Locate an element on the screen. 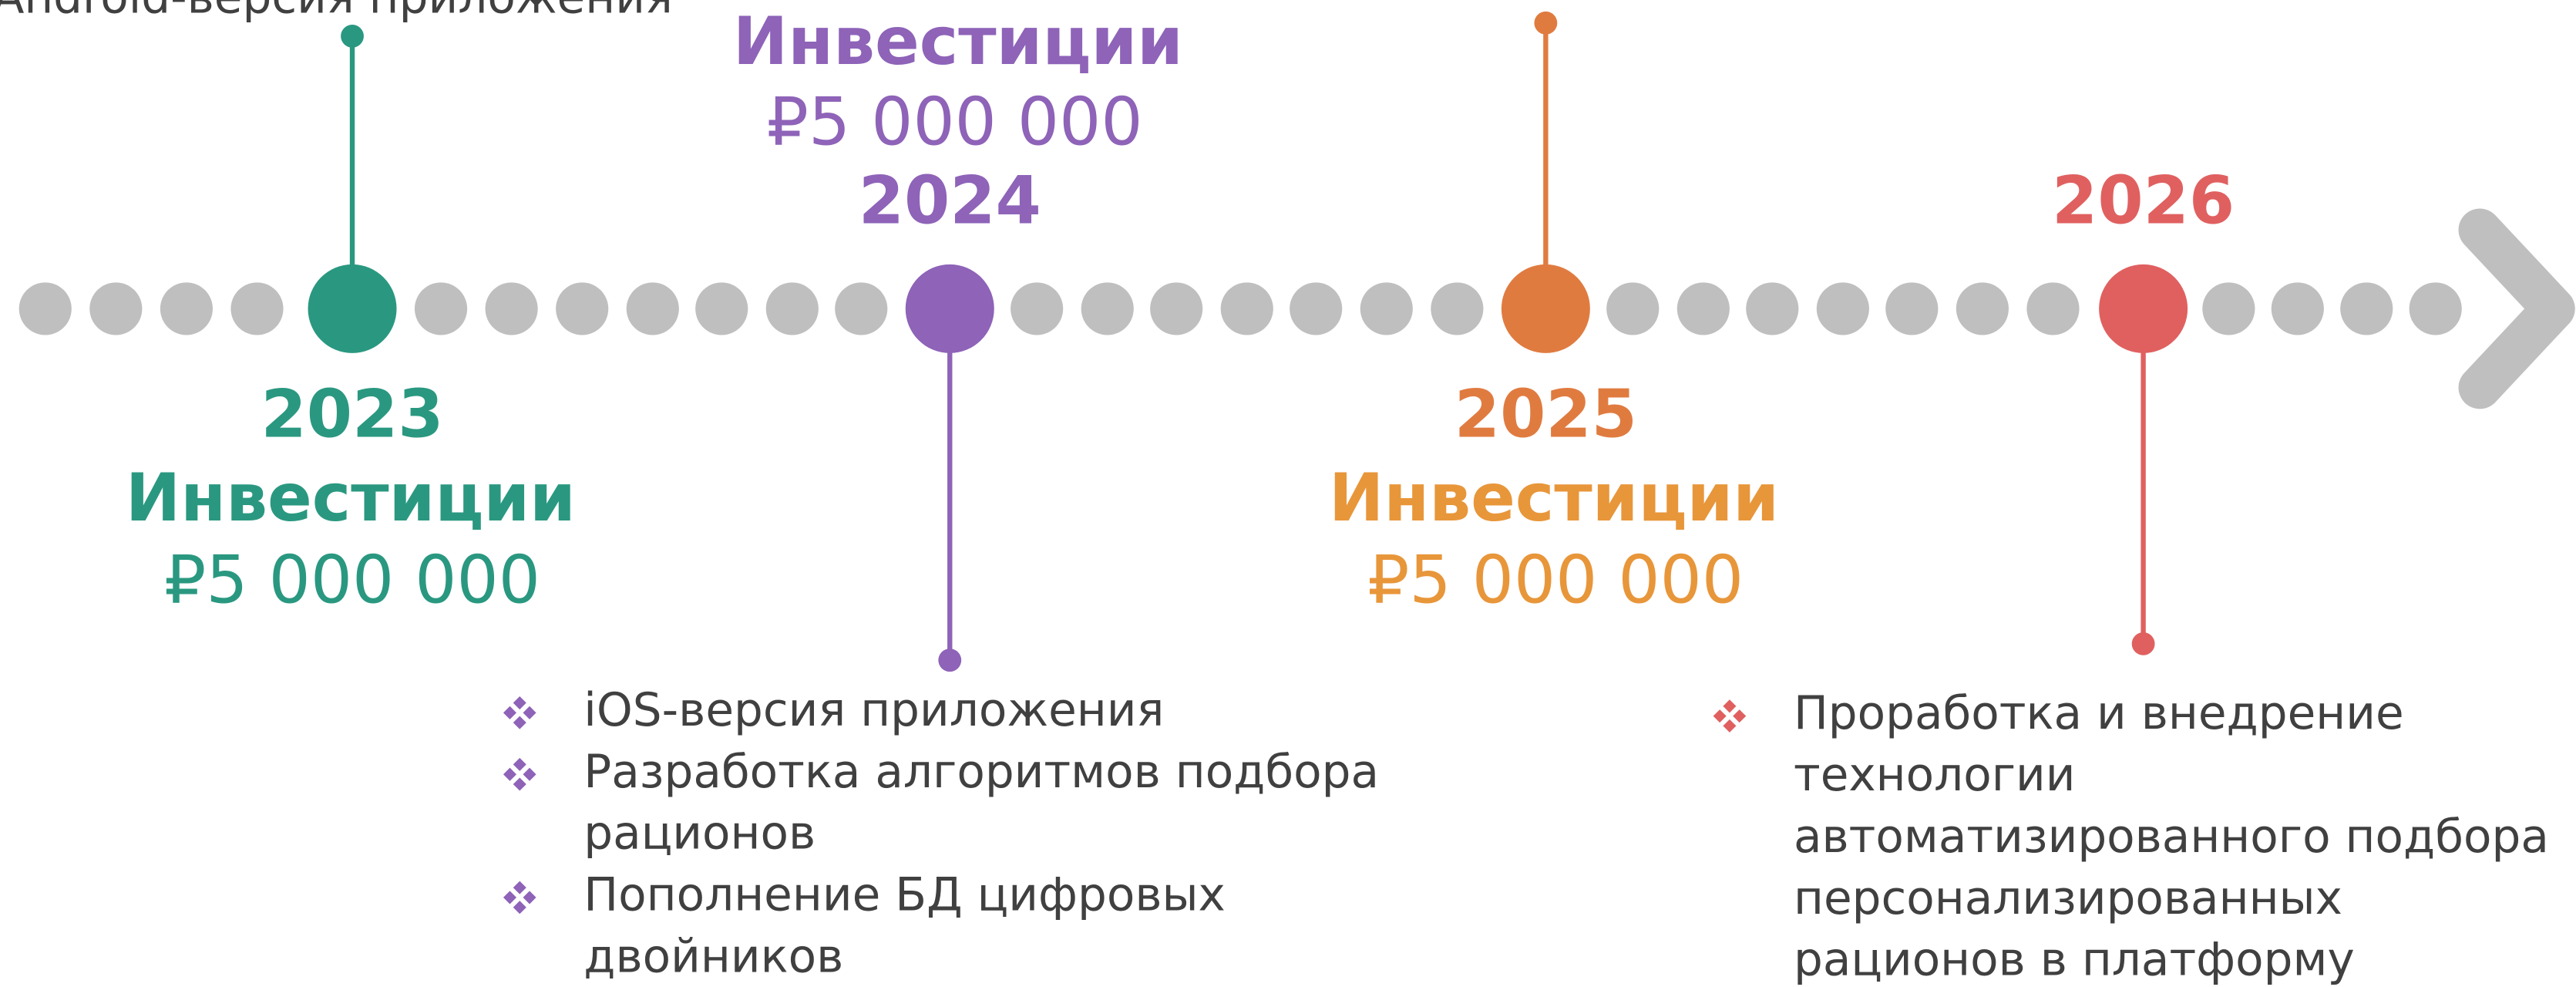 The height and width of the screenshot is (987, 2576). year: 2024 is located at coordinates (950, 202).